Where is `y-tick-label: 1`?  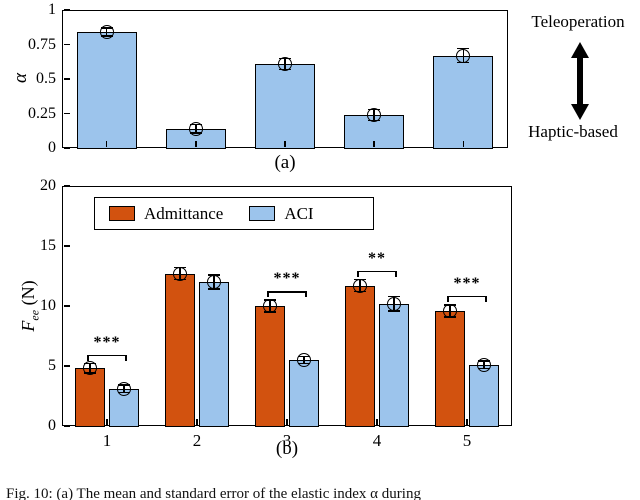 y-tick-label: 1 is located at coordinates (52, 9).